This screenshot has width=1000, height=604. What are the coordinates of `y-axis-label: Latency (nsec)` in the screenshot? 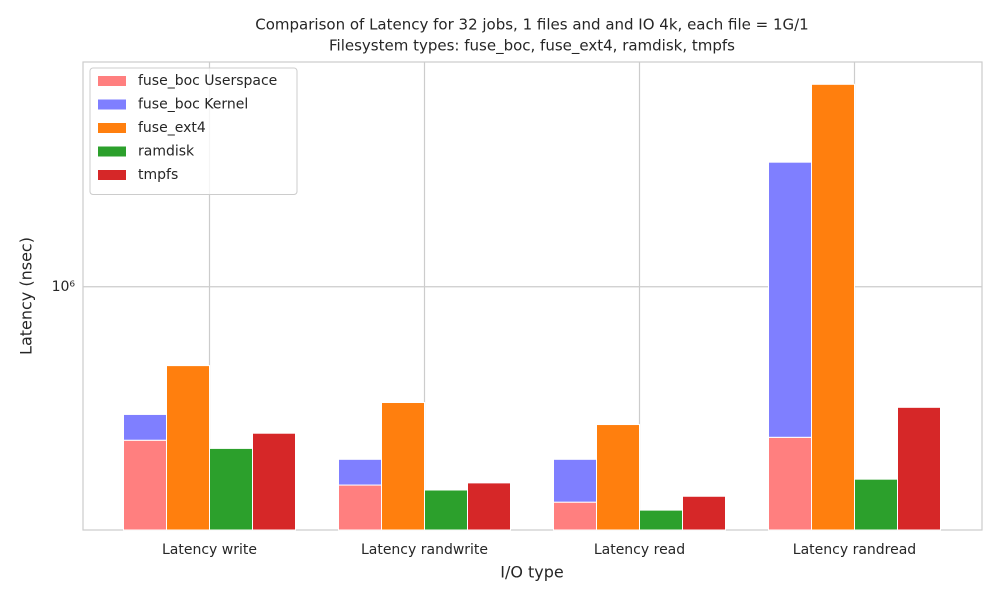 It's located at (26, 296).